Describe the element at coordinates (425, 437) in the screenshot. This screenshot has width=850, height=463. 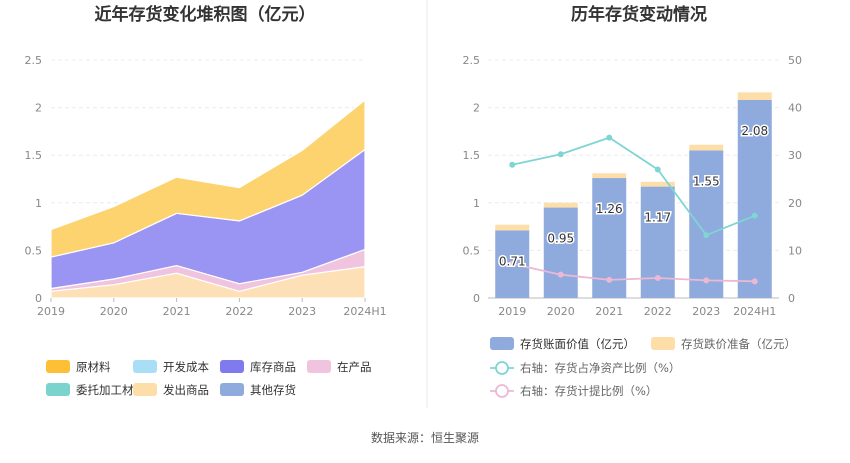
I see `source-note: 数据来源：恒生聚源` at that location.